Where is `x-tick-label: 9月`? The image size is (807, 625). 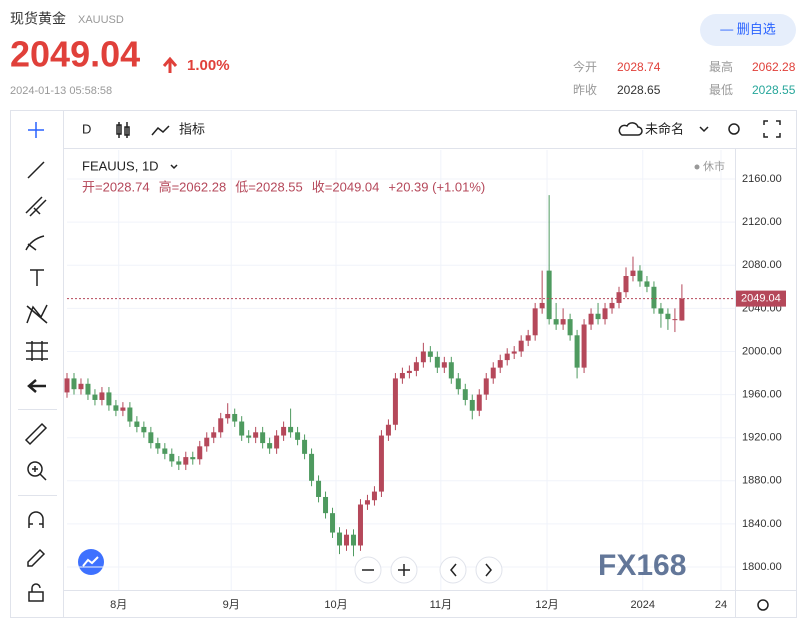 x-tick-label: 9月 is located at coordinates (231, 605).